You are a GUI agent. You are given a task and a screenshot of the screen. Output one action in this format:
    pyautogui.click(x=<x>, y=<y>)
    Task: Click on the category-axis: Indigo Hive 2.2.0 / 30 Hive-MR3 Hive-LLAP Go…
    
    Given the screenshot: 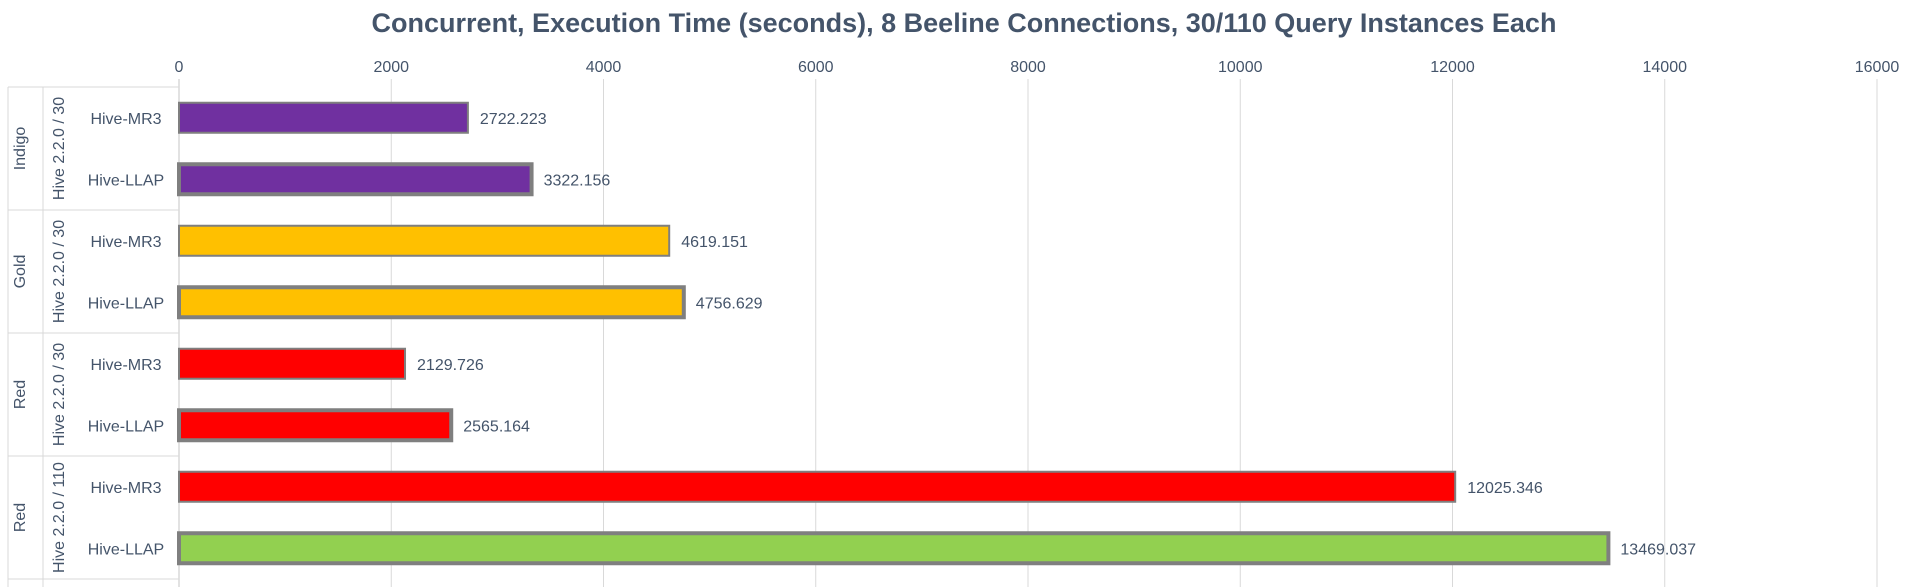 What is the action you would take?
    pyautogui.click(x=93, y=333)
    